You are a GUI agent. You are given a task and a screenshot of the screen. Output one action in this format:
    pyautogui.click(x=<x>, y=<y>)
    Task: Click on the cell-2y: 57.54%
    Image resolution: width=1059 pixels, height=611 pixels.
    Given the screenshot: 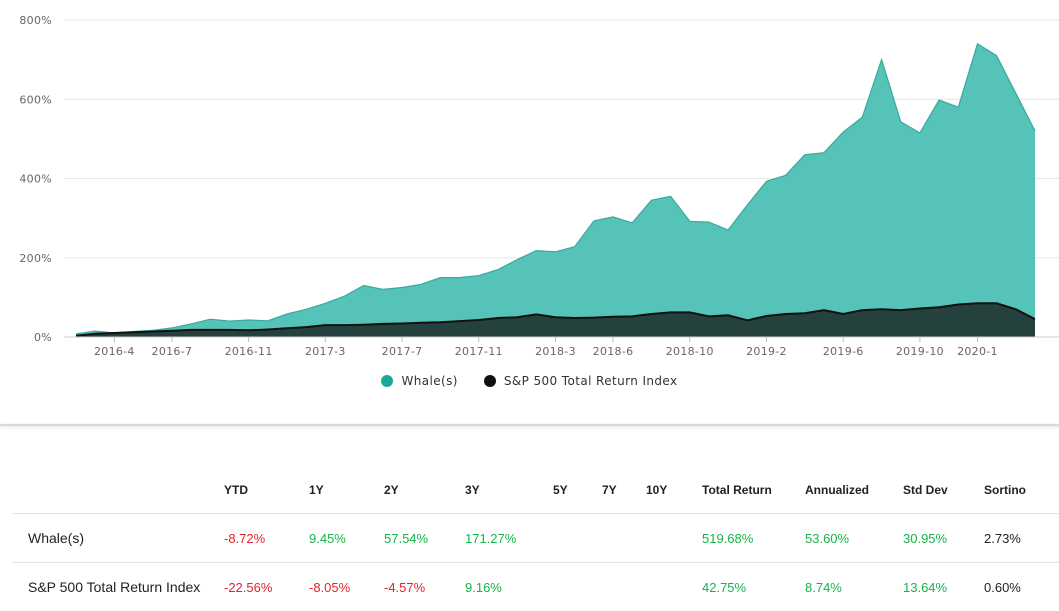 What is the action you would take?
    pyautogui.click(x=424, y=538)
    